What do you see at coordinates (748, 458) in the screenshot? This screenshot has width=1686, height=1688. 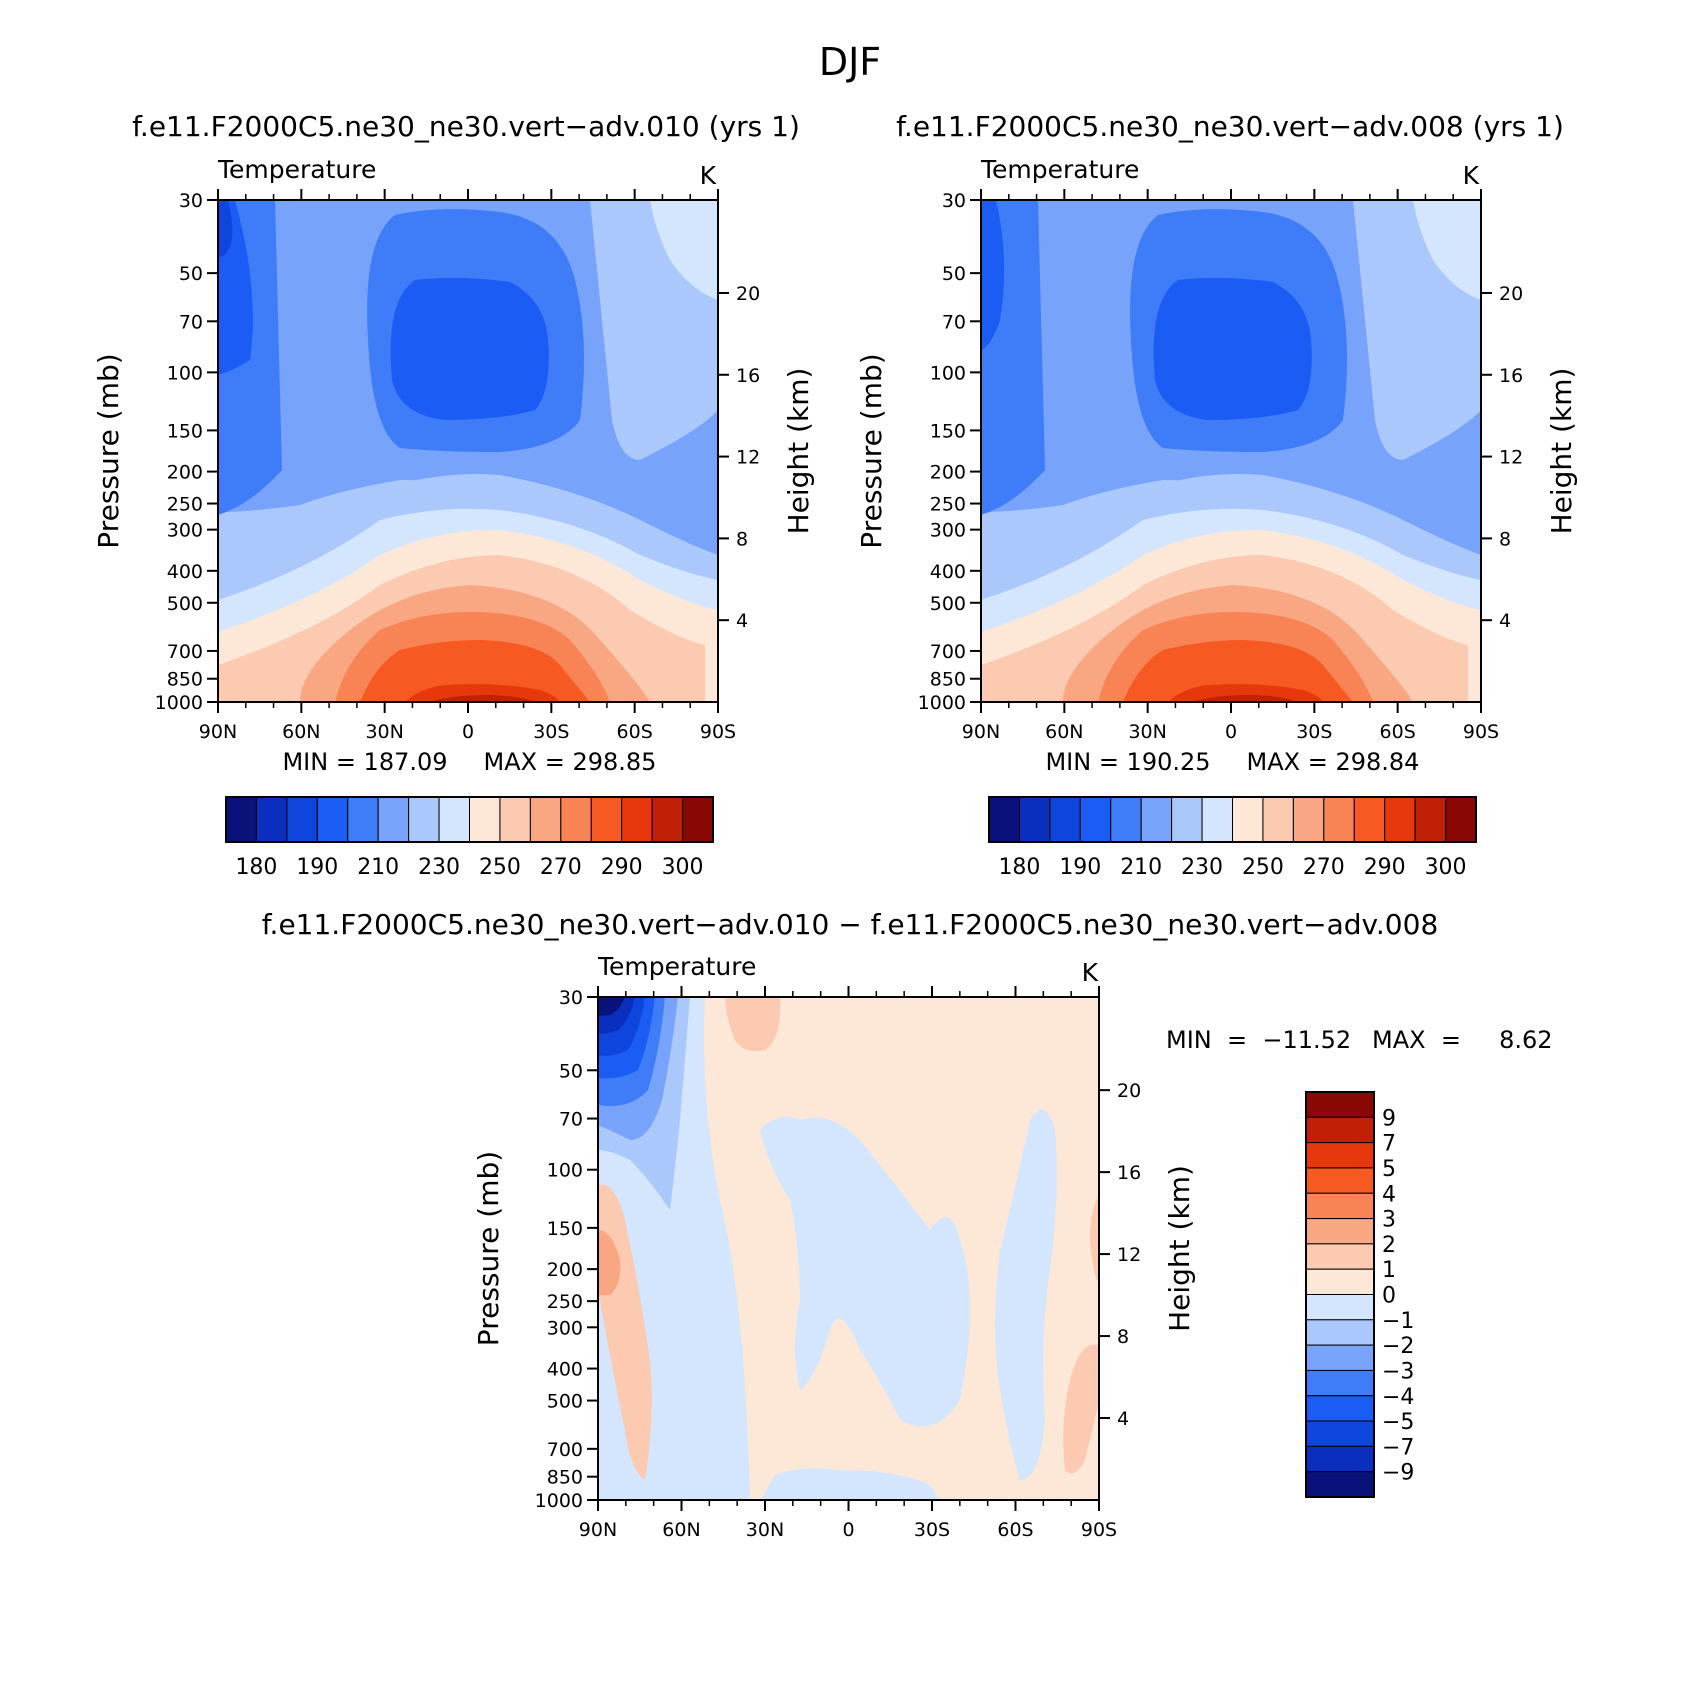 I see `y2-tick-label: 12` at bounding box center [748, 458].